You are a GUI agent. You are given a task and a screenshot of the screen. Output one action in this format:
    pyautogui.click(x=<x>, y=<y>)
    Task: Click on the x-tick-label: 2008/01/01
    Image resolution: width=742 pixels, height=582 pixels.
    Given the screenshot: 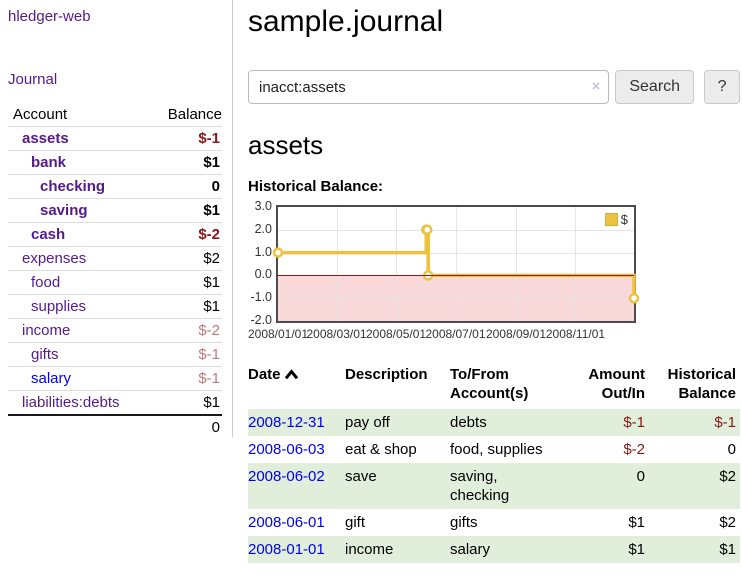 What is the action you would take?
    pyautogui.click(x=278, y=334)
    